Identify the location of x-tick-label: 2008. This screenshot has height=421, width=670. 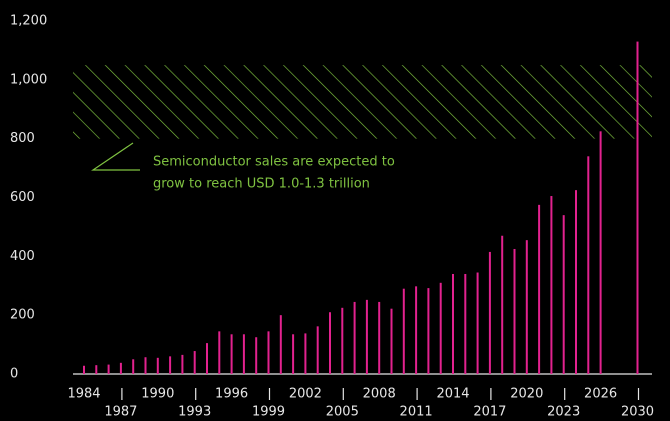
(379, 394).